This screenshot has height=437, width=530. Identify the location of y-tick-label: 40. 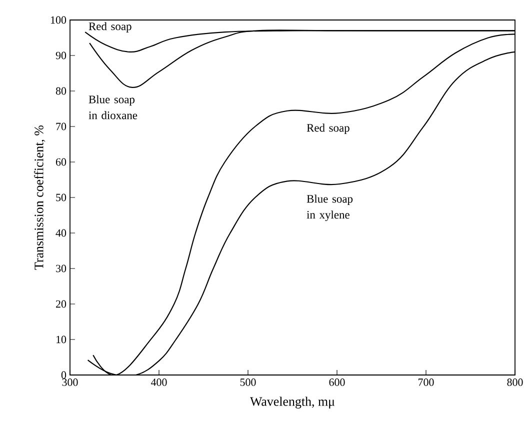
(61, 233).